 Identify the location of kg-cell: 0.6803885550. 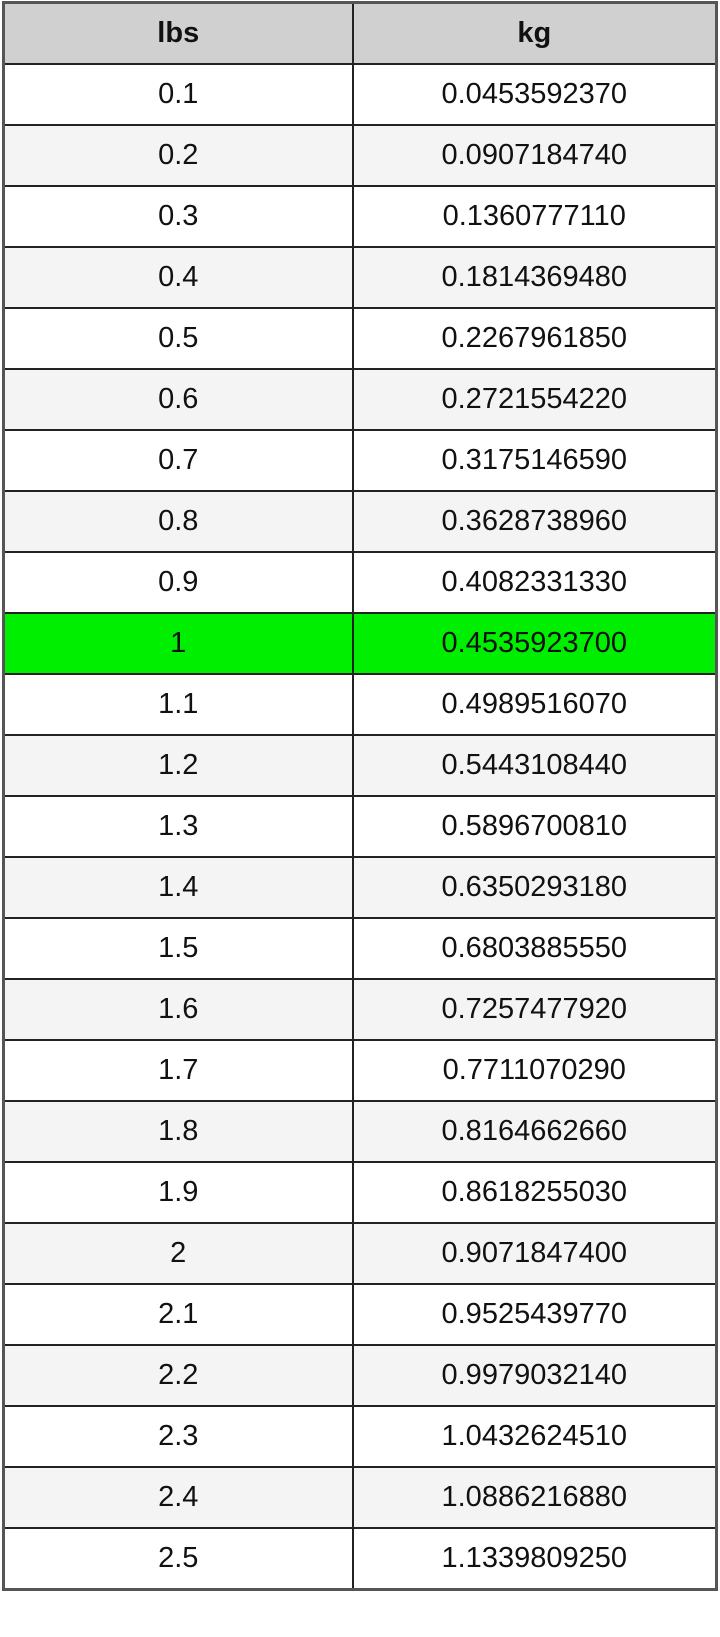
(534, 948).